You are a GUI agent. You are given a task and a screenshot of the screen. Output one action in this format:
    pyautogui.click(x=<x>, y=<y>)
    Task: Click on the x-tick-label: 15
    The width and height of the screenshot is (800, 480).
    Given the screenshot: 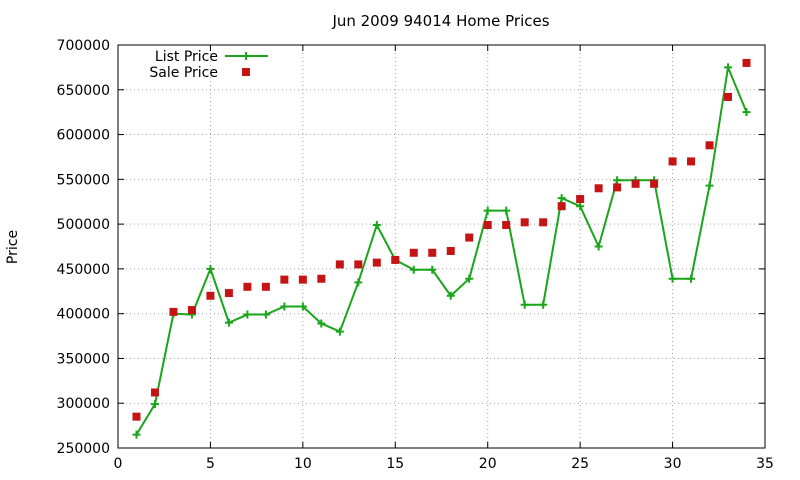 What is the action you would take?
    pyautogui.click(x=395, y=464)
    